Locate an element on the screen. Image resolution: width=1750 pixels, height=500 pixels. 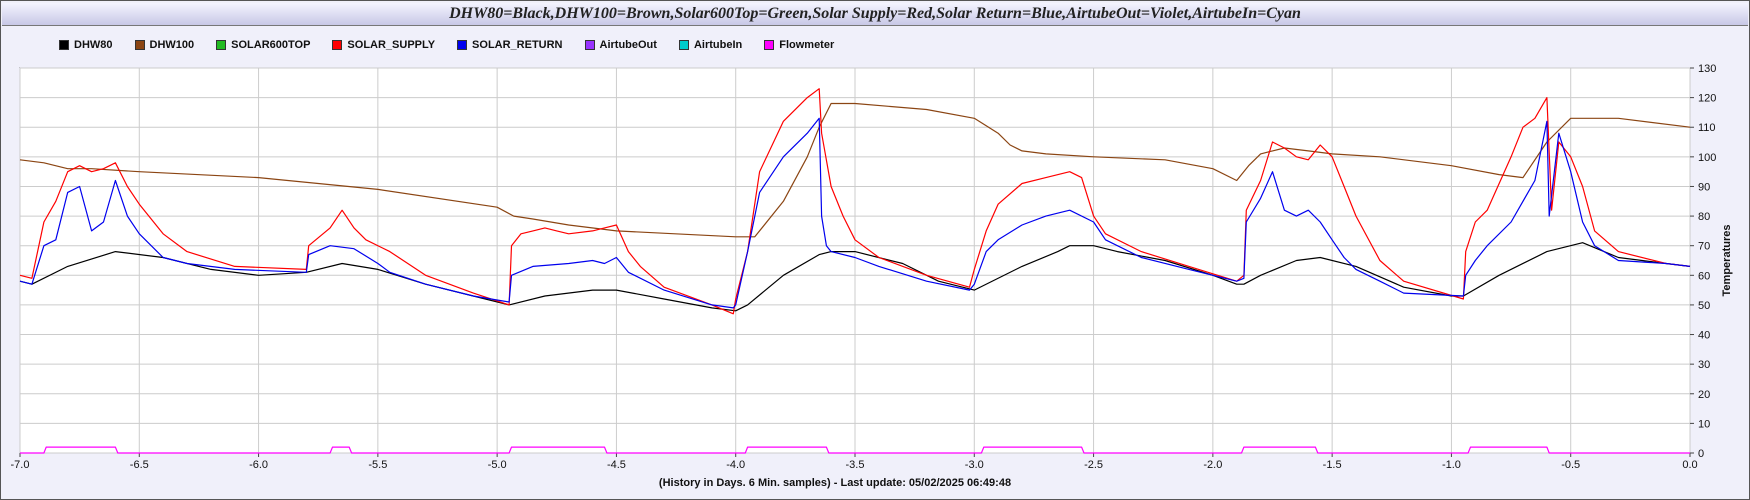
x-tick-label: -3.0 is located at coordinates (974, 465).